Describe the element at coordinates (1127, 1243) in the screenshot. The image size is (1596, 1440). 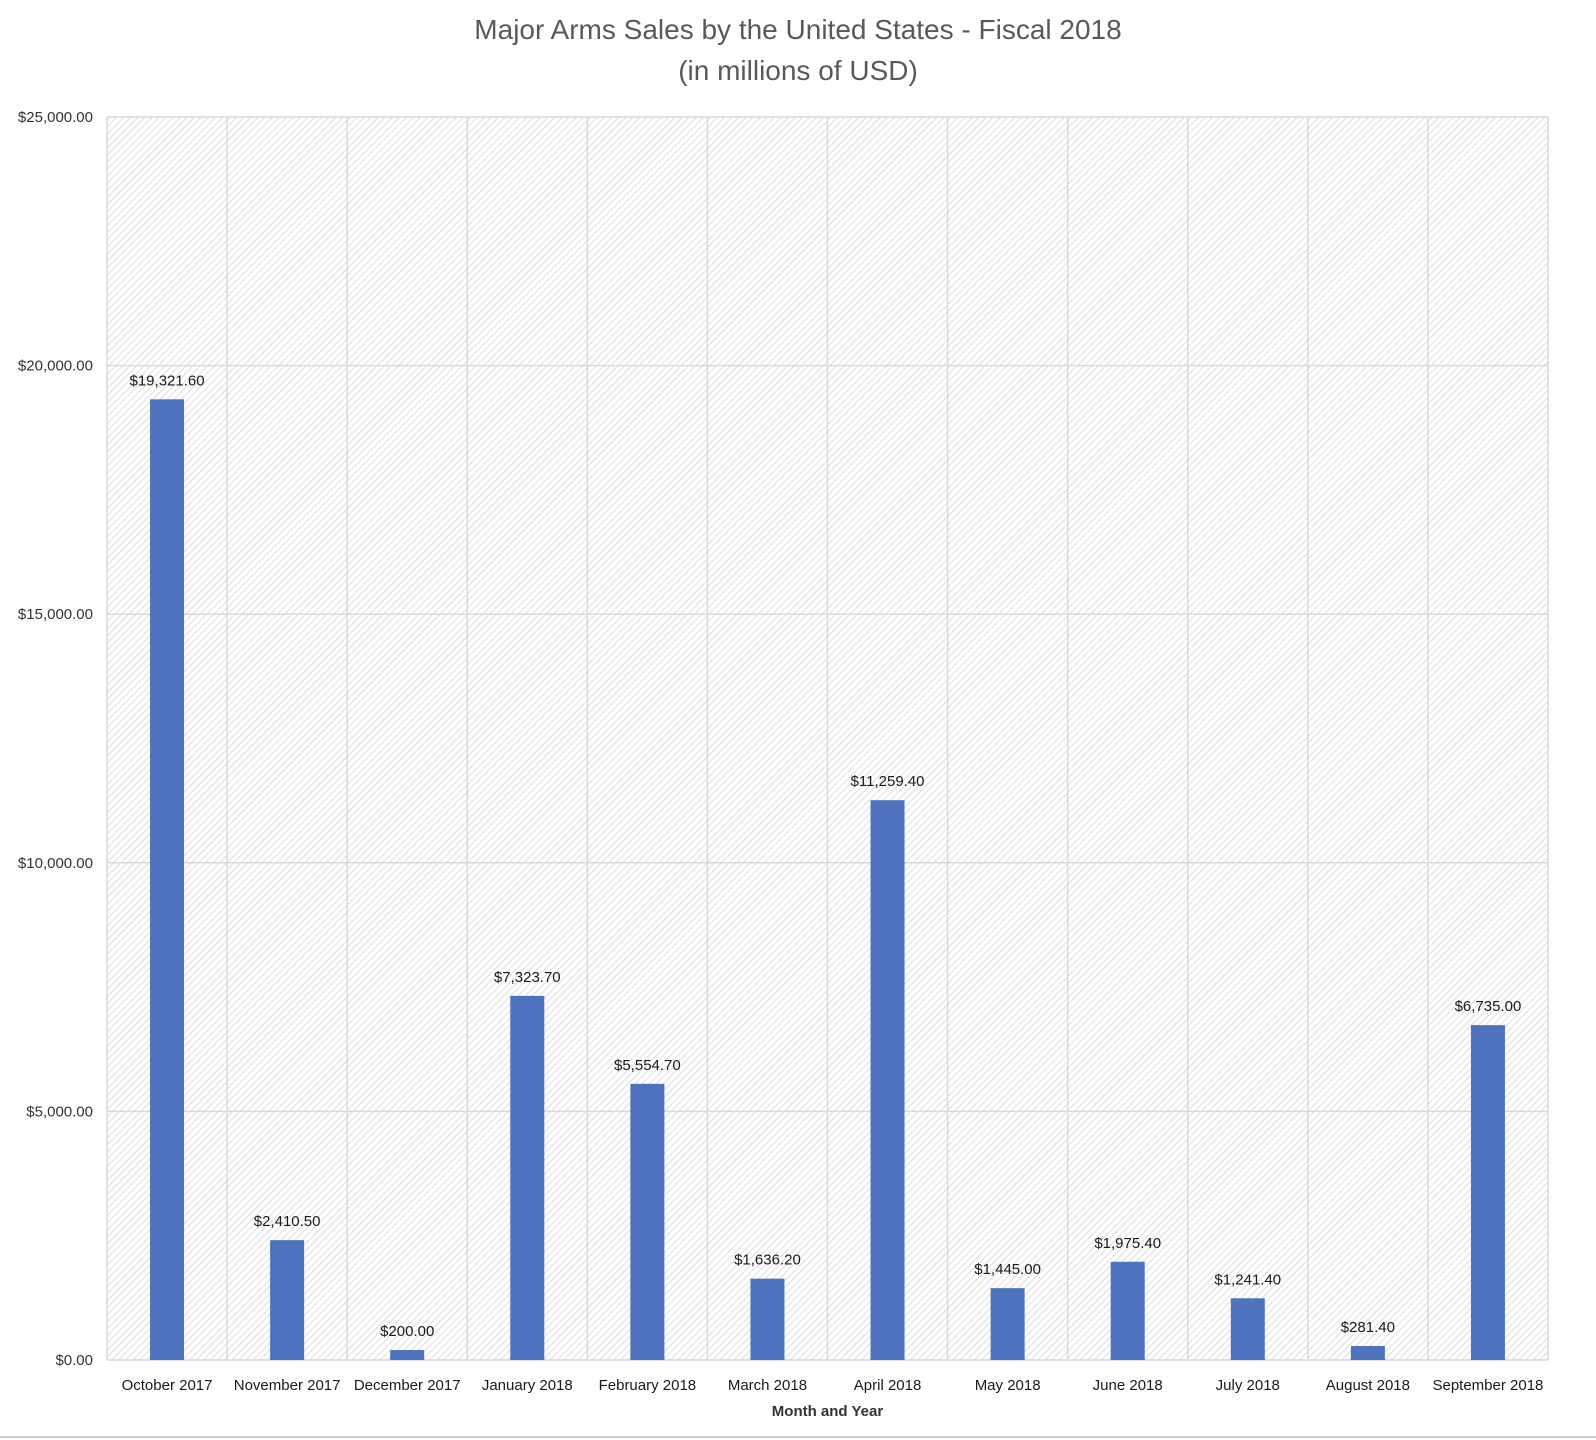
I see `data-label: $1,975.40` at that location.